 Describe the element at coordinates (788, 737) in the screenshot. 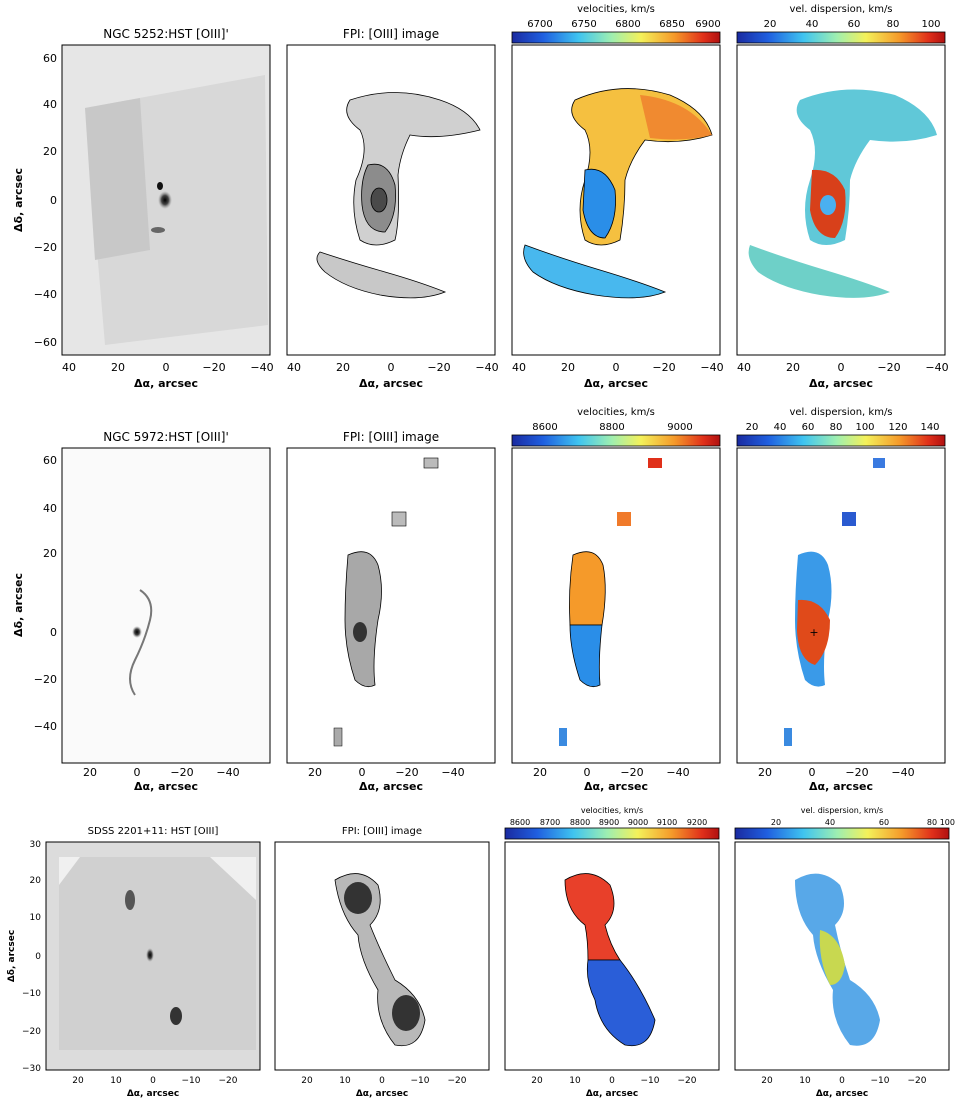

I see `dispersion-knot` at that location.